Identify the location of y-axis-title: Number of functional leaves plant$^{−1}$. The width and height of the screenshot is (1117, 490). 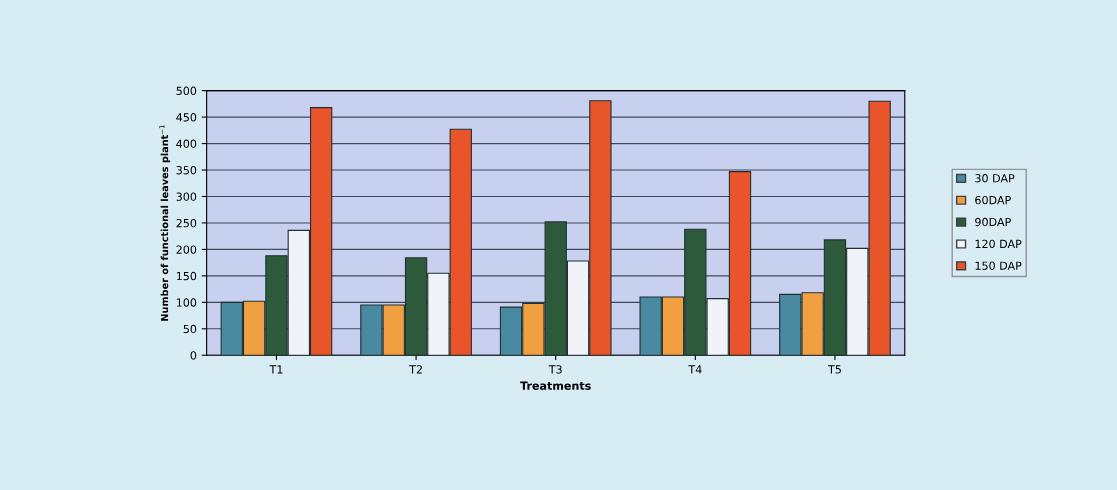
(165, 223).